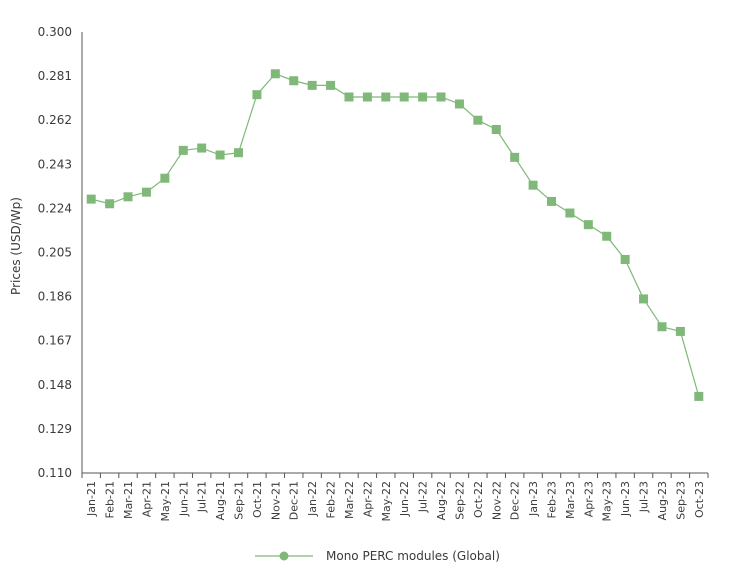 Image resolution: width=754 pixels, height=576 pixels. Describe the element at coordinates (55, 76) in the screenshot. I see `y-tick-label: 0.281` at that location.